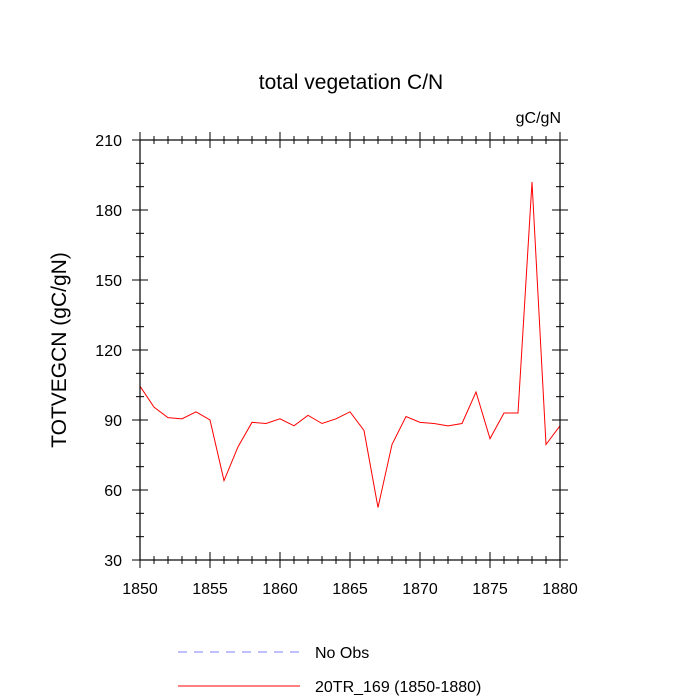  I want to click on y-tick-label: 210, so click(108, 141).